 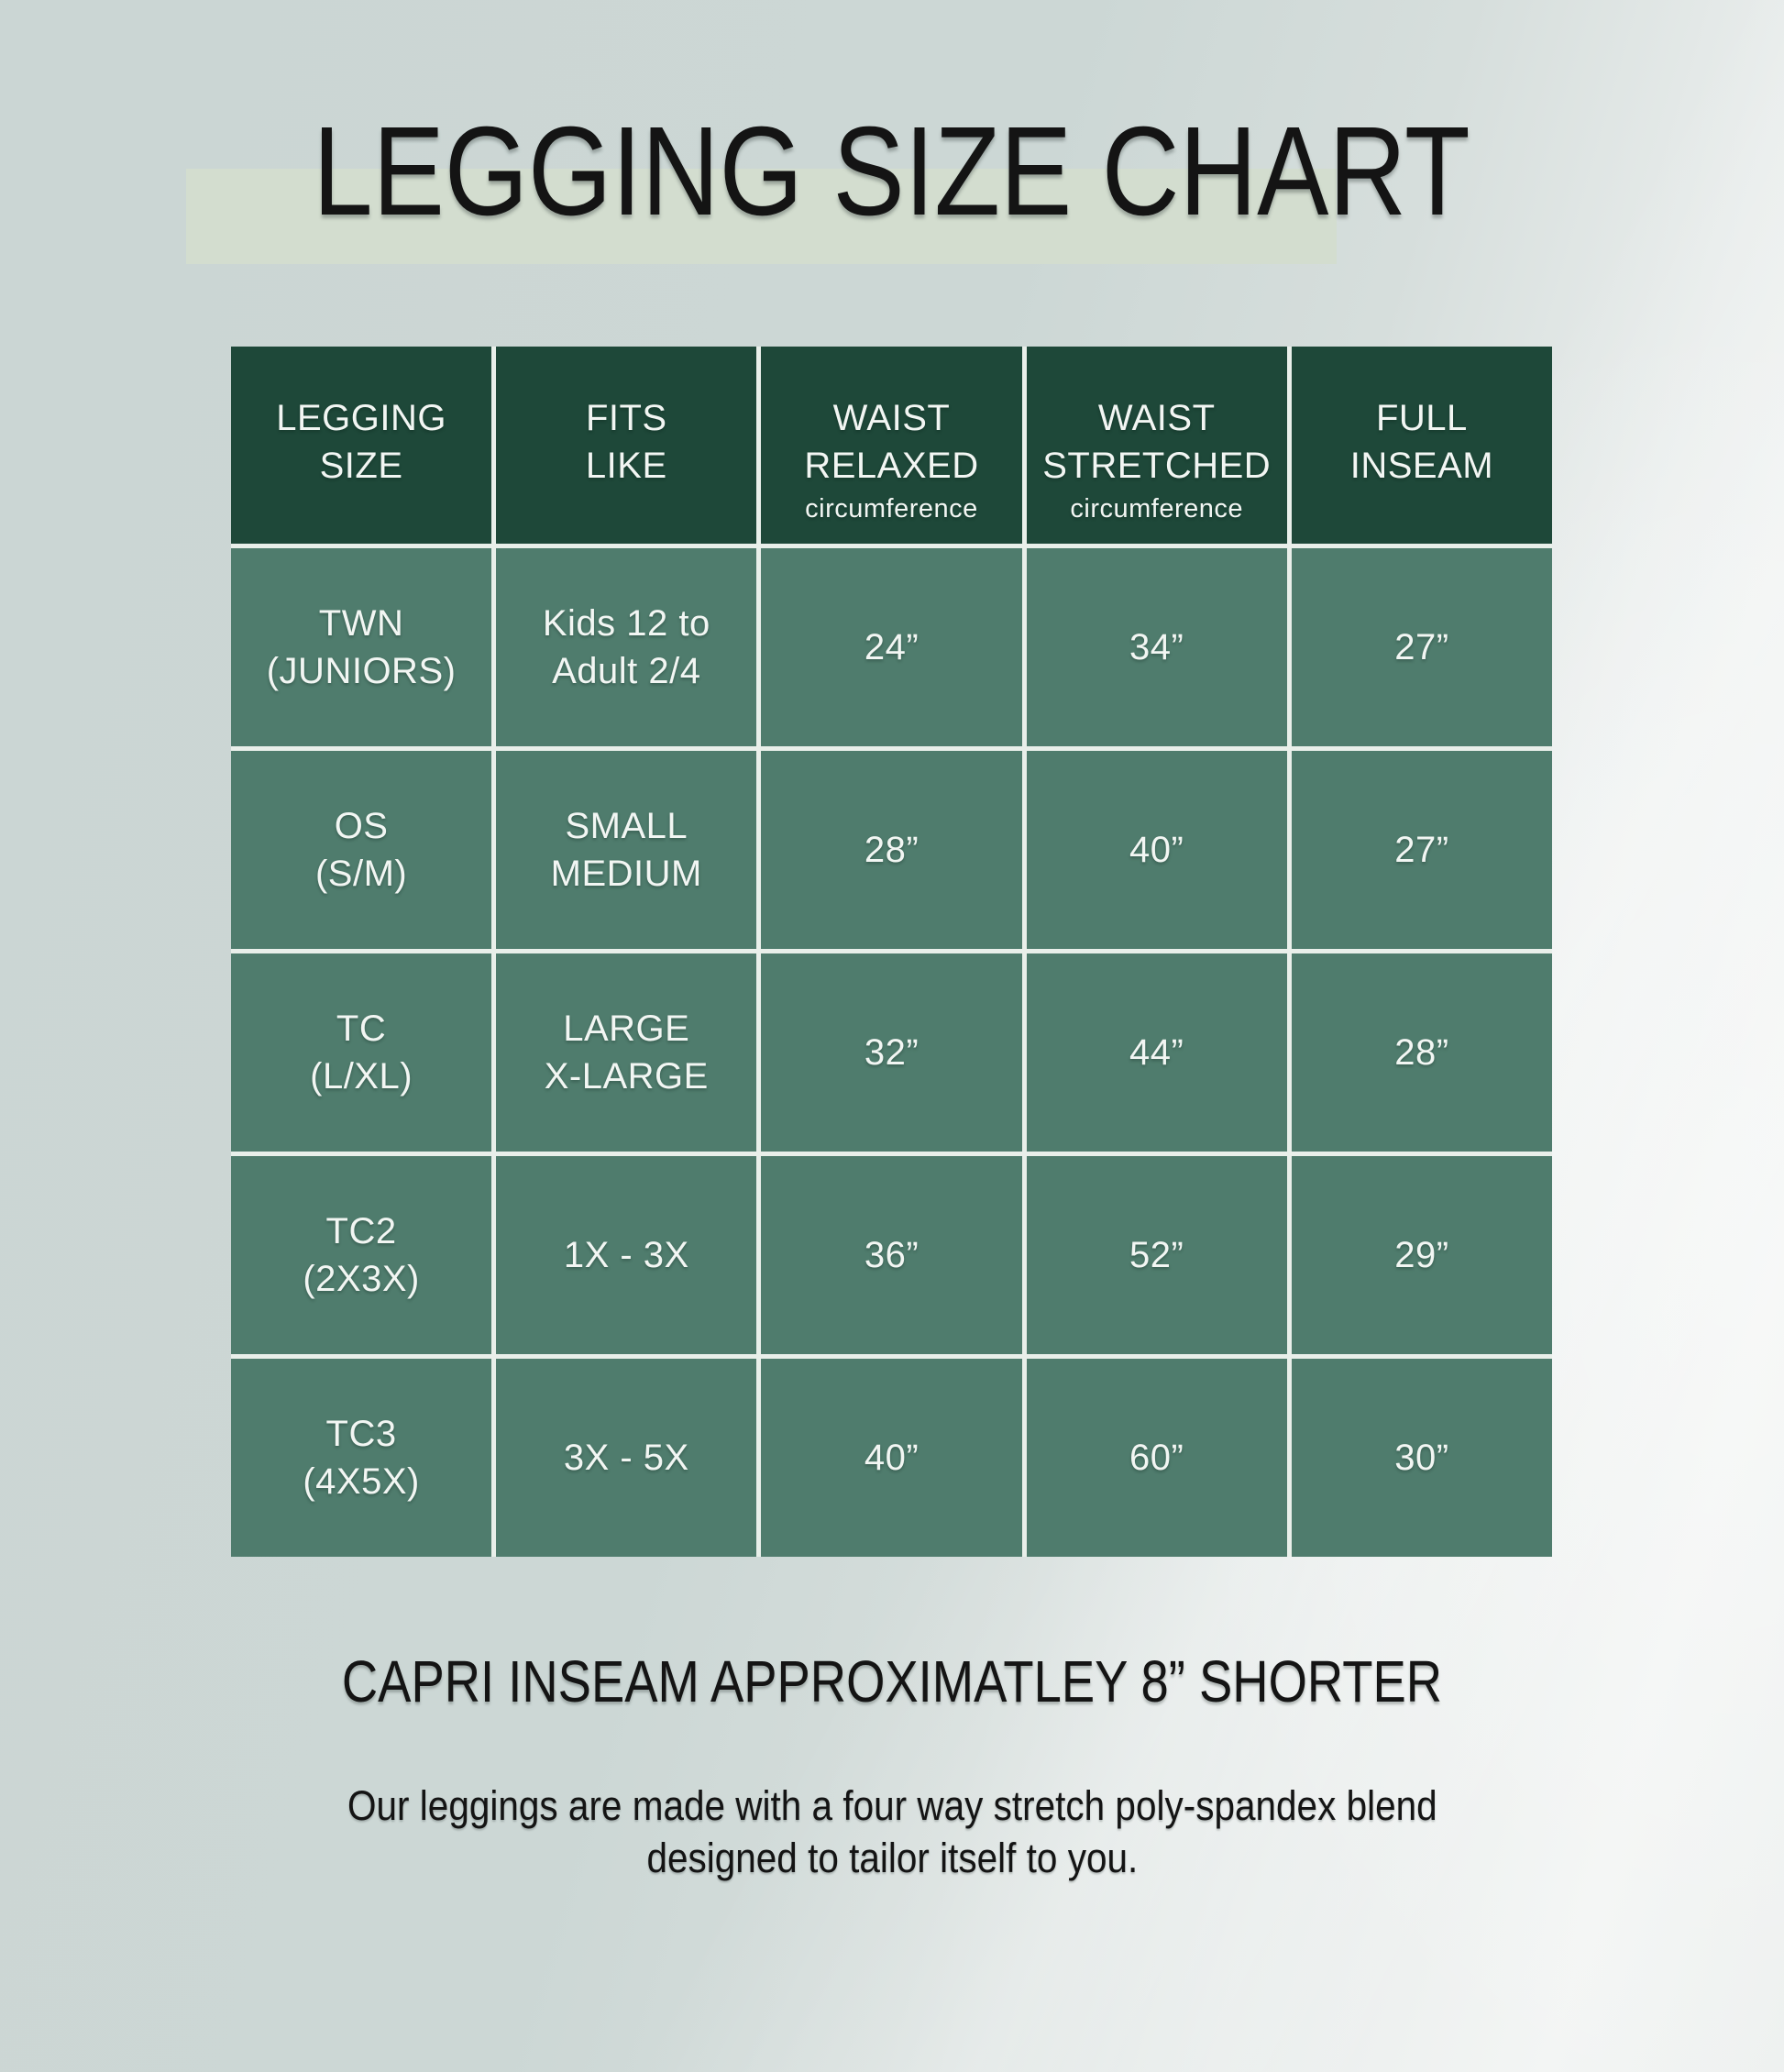 What do you see at coordinates (1157, 1052) in the screenshot?
I see `table-cell: 44”` at bounding box center [1157, 1052].